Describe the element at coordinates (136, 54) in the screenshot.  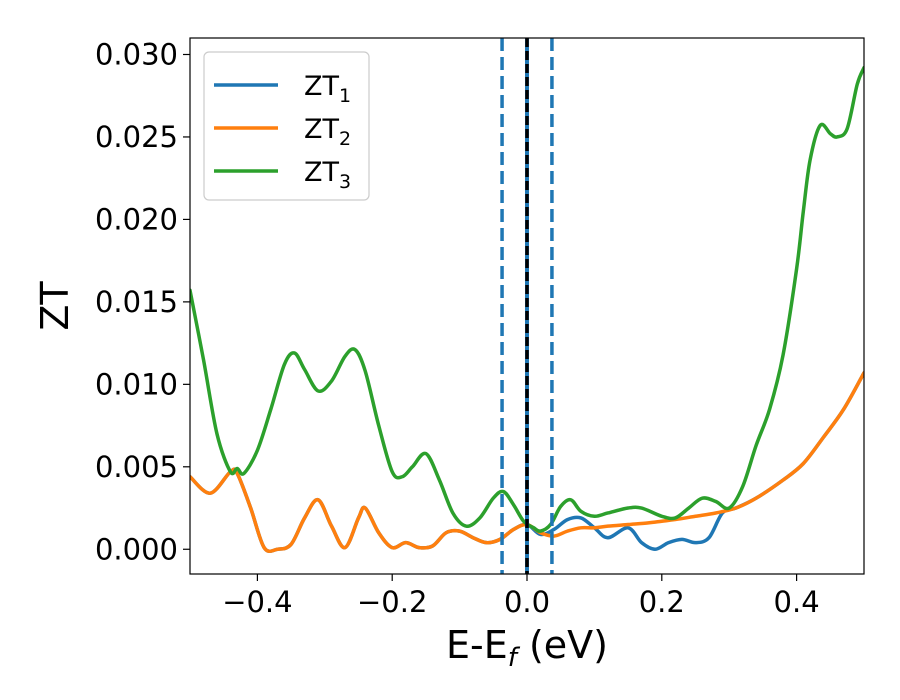
I see `y-tick-label: 0.030` at that location.